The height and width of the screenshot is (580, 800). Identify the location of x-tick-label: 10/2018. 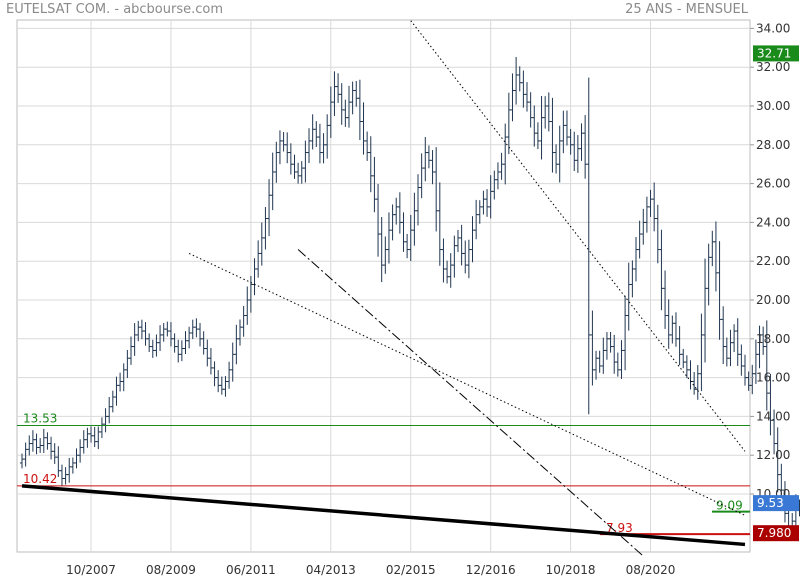
(571, 570).